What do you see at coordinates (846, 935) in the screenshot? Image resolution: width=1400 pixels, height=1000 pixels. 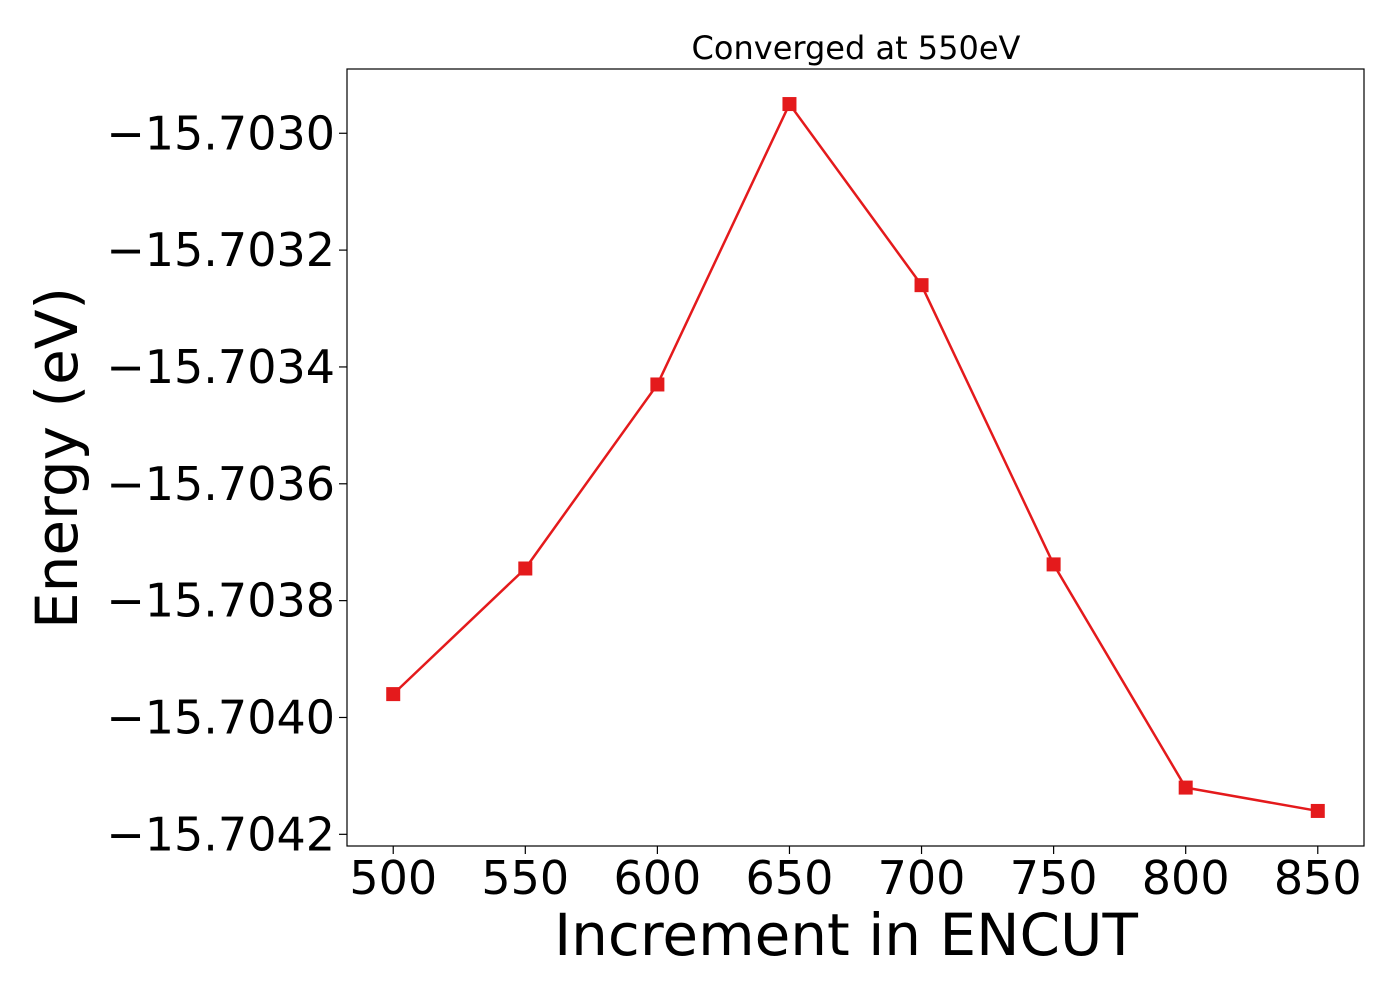 I see `x-axis-label: Increment in ENCUT` at bounding box center [846, 935].